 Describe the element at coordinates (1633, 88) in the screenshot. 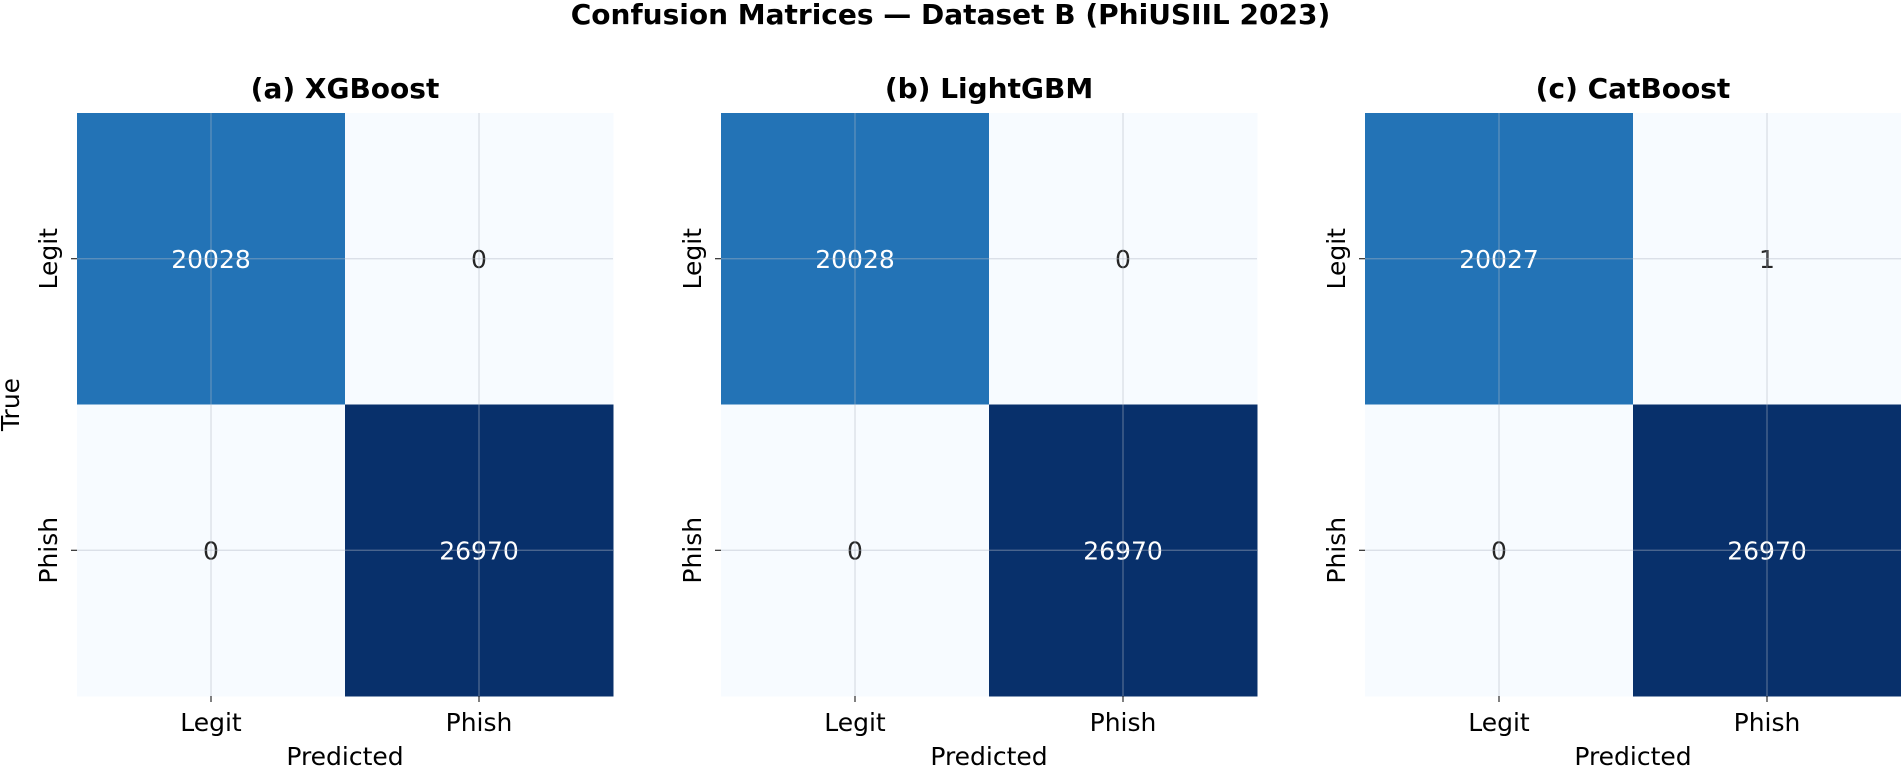

I see `panel-title: (c) CatBoost` at that location.